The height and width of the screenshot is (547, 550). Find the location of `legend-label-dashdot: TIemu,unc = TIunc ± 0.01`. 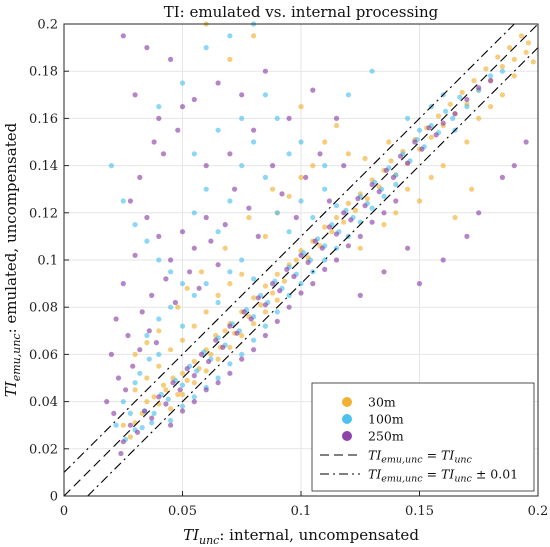

legend-label-dashdot: TIemu,unc = TIunc ± 0.01 is located at coordinates (443, 476).